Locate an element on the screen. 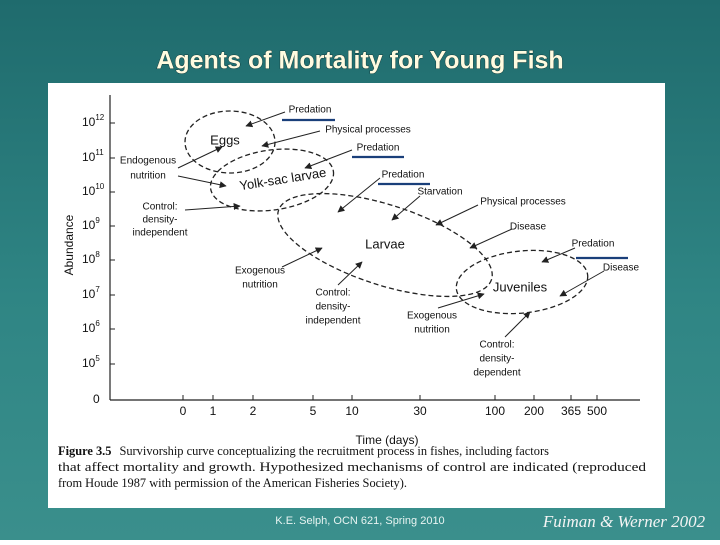 This screenshot has width=720, height=545. agent-label: dependent is located at coordinates (496, 373).